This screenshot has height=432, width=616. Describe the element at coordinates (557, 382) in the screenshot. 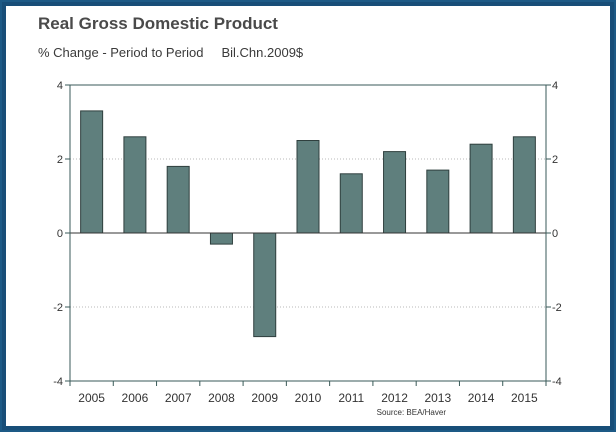

I see `y-tick-label-right: -4` at that location.